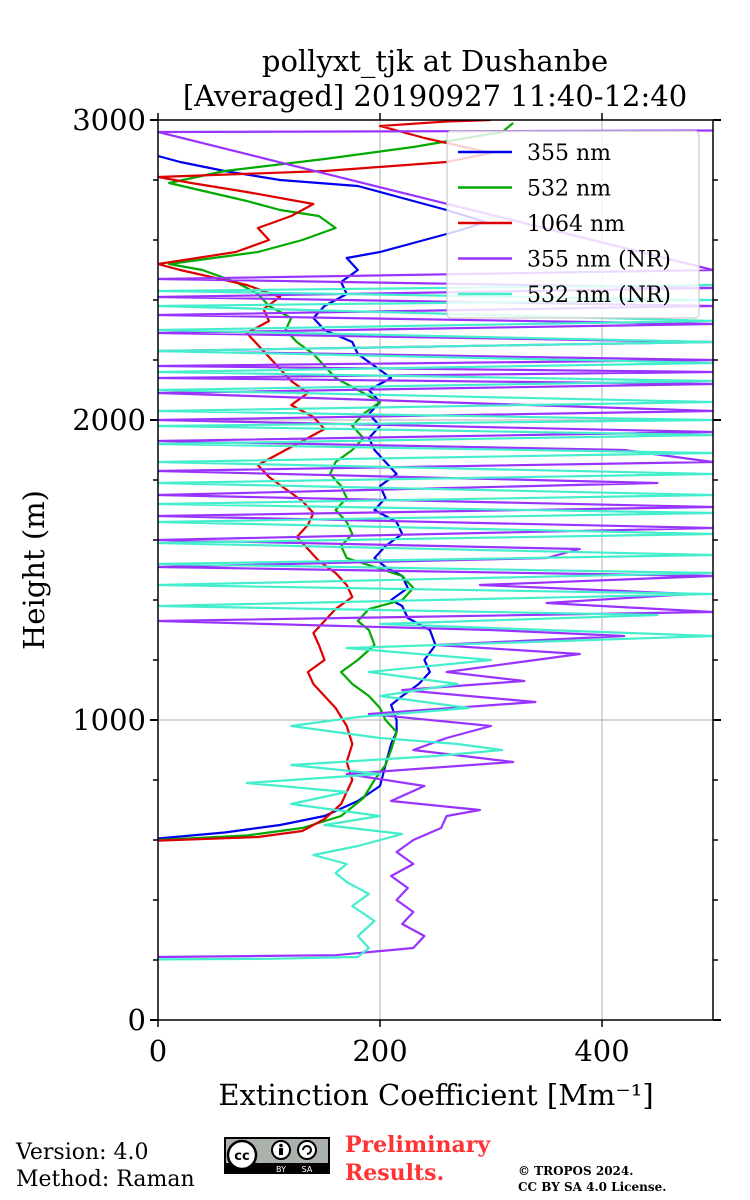  I want to click on preliminary-line1: Preliminary, so click(418, 1145).